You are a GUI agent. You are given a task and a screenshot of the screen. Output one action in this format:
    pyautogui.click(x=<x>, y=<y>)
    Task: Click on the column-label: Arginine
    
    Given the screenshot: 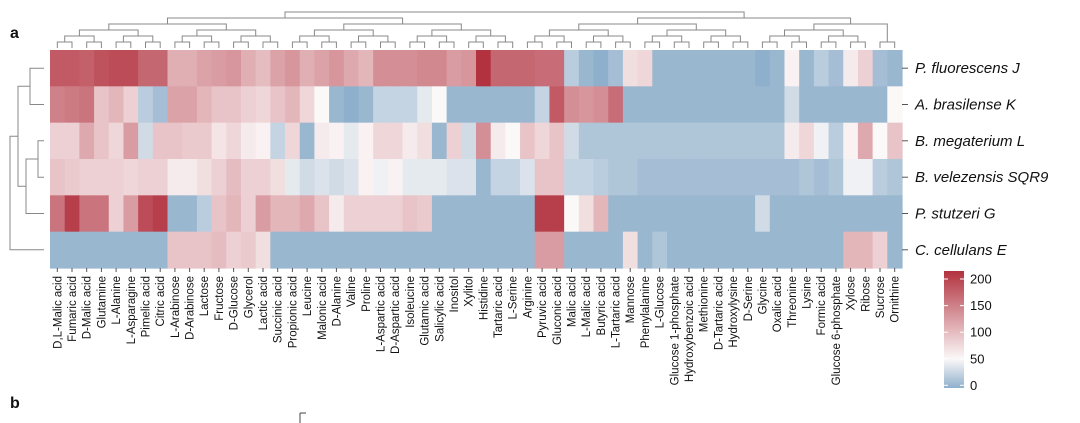 What is the action you would take?
    pyautogui.click(x=528, y=297)
    